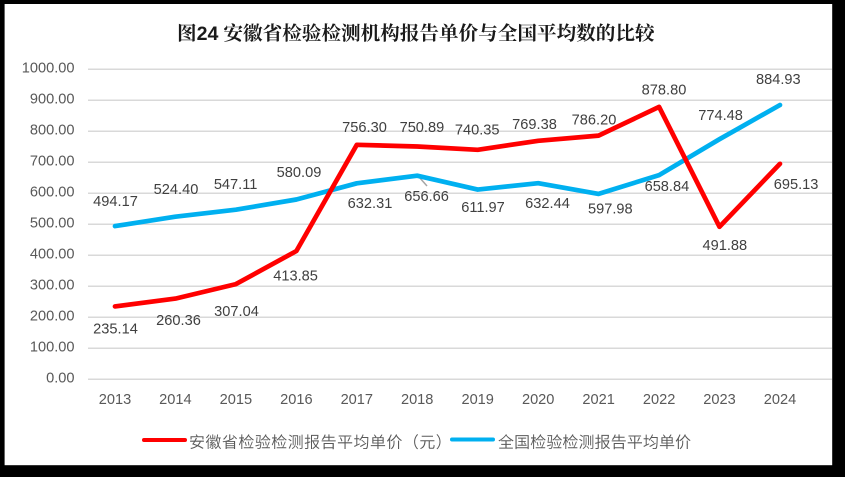 The width and height of the screenshot is (845, 477). What do you see at coordinates (296, 400) in the screenshot?
I see `svg-text: 2016` at bounding box center [296, 400].